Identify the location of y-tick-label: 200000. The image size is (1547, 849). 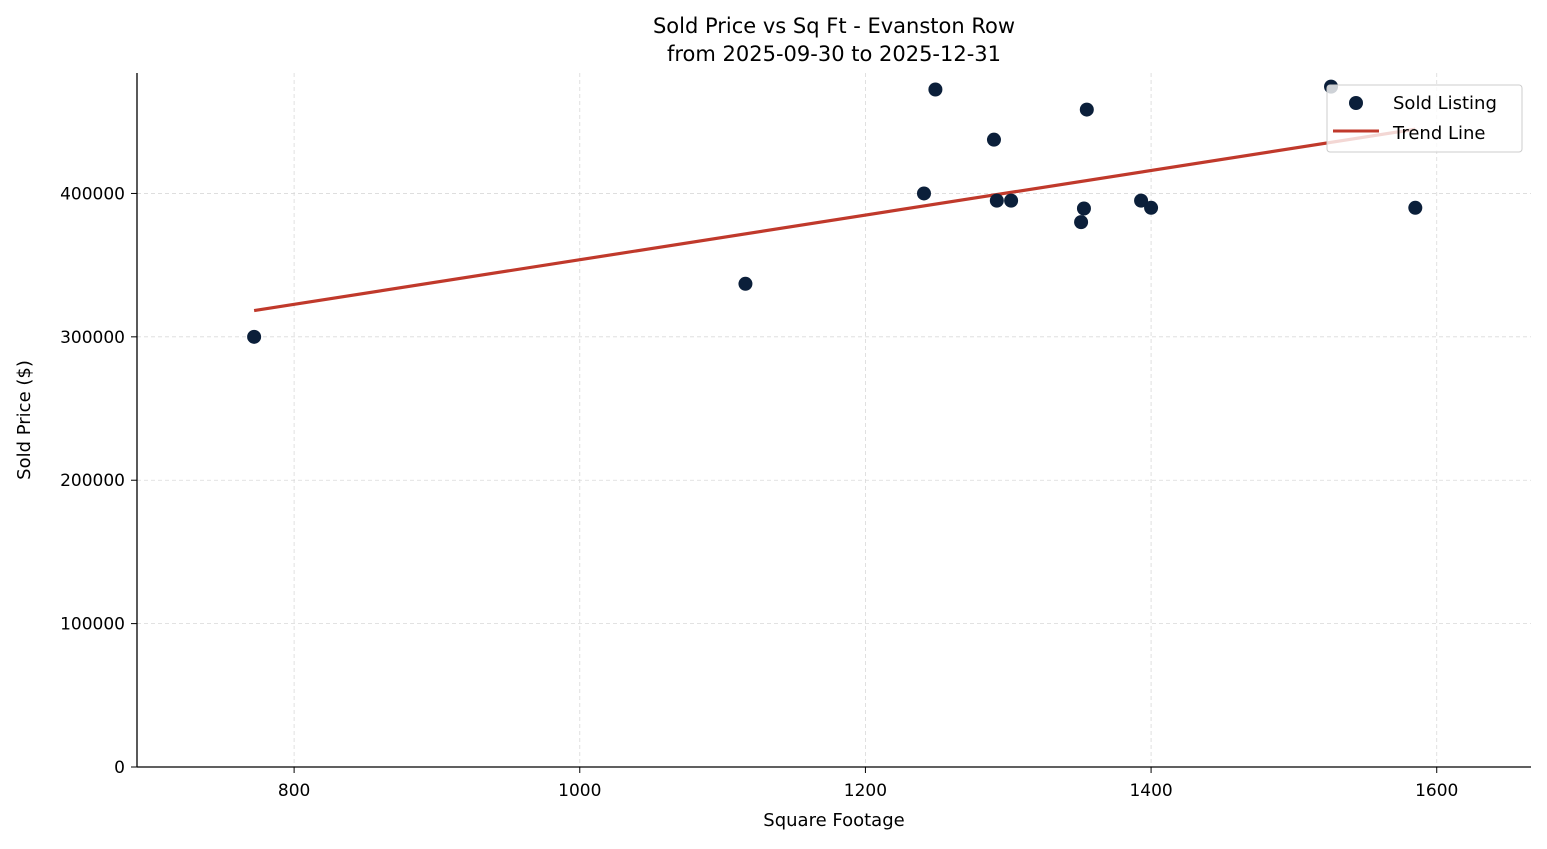
(92, 481).